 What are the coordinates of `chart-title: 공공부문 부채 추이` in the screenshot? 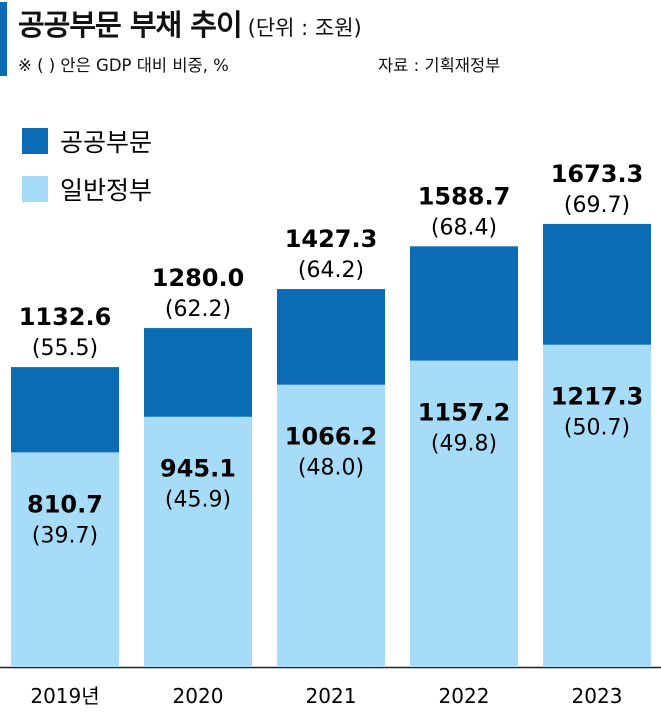 It's located at (130, 25).